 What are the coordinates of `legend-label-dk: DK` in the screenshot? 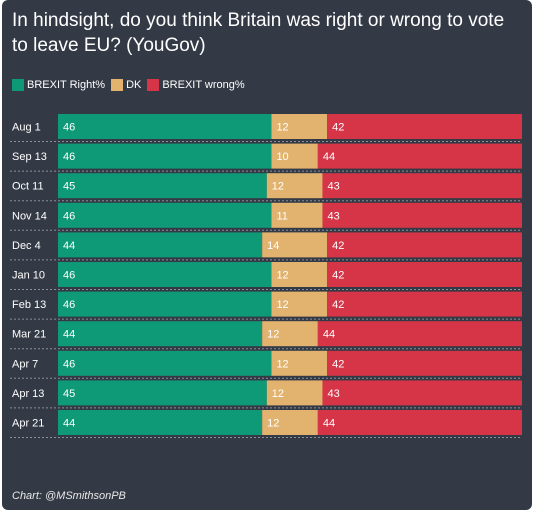 It's located at (134, 85).